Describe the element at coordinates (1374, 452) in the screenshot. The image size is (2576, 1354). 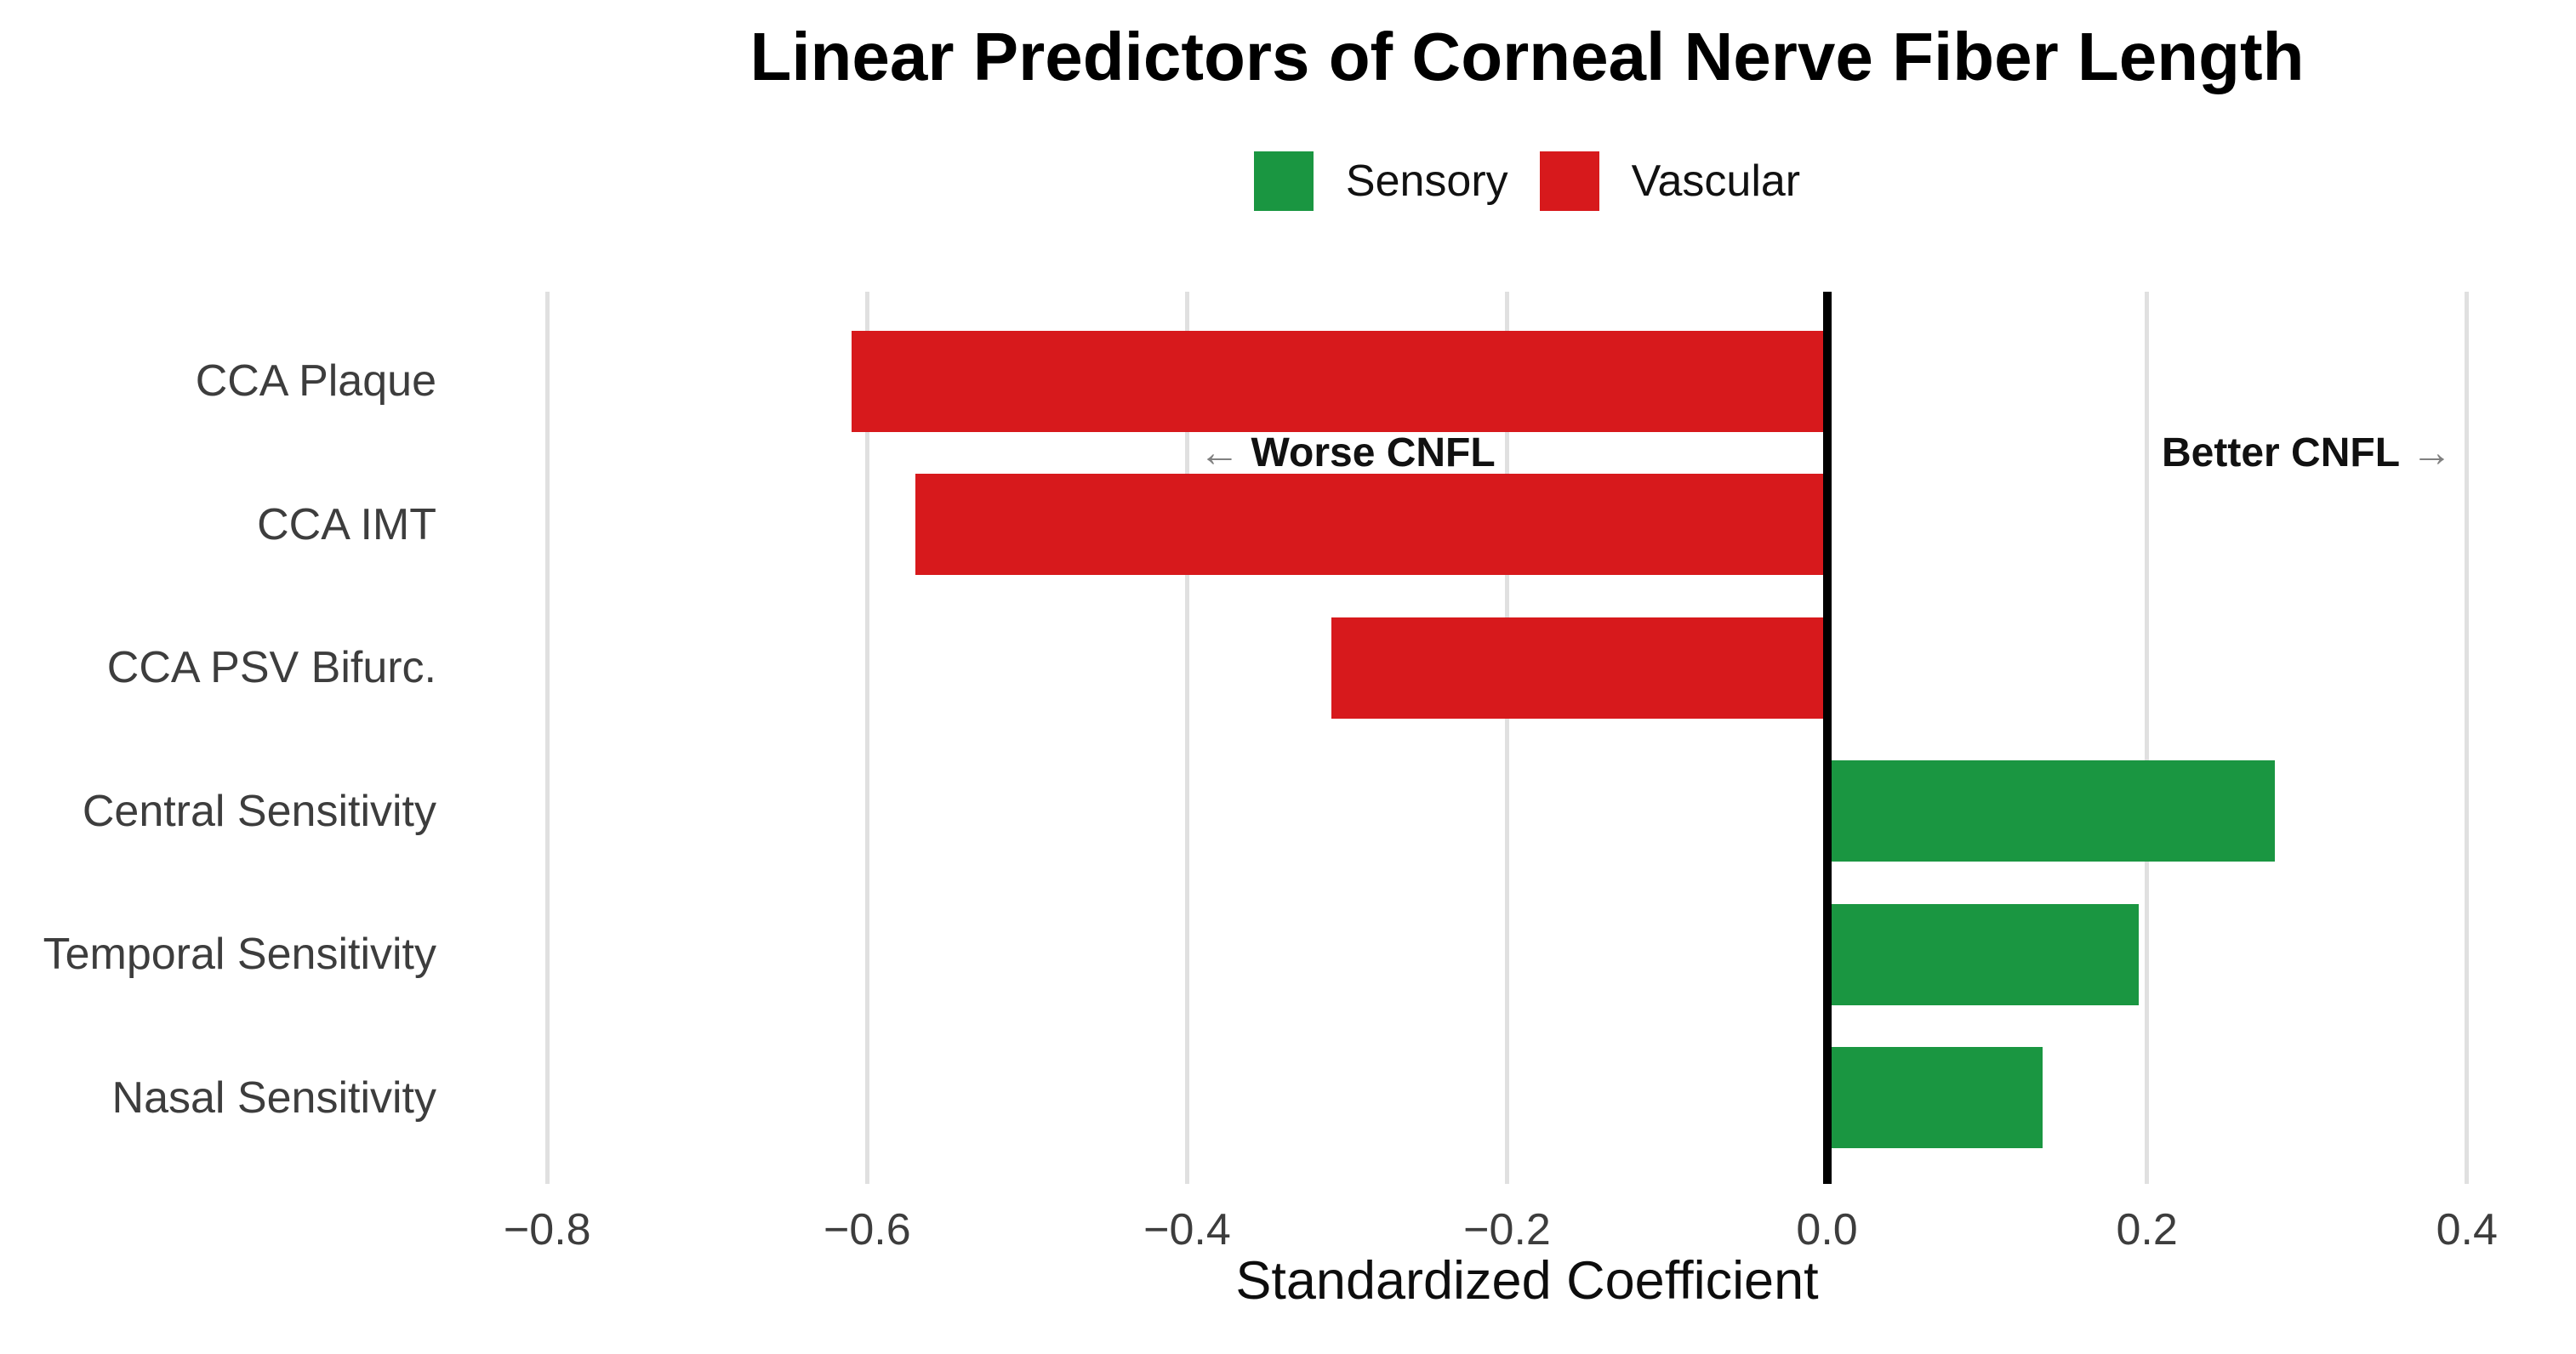
I see `annotation-label: Worse CNFL` at that location.